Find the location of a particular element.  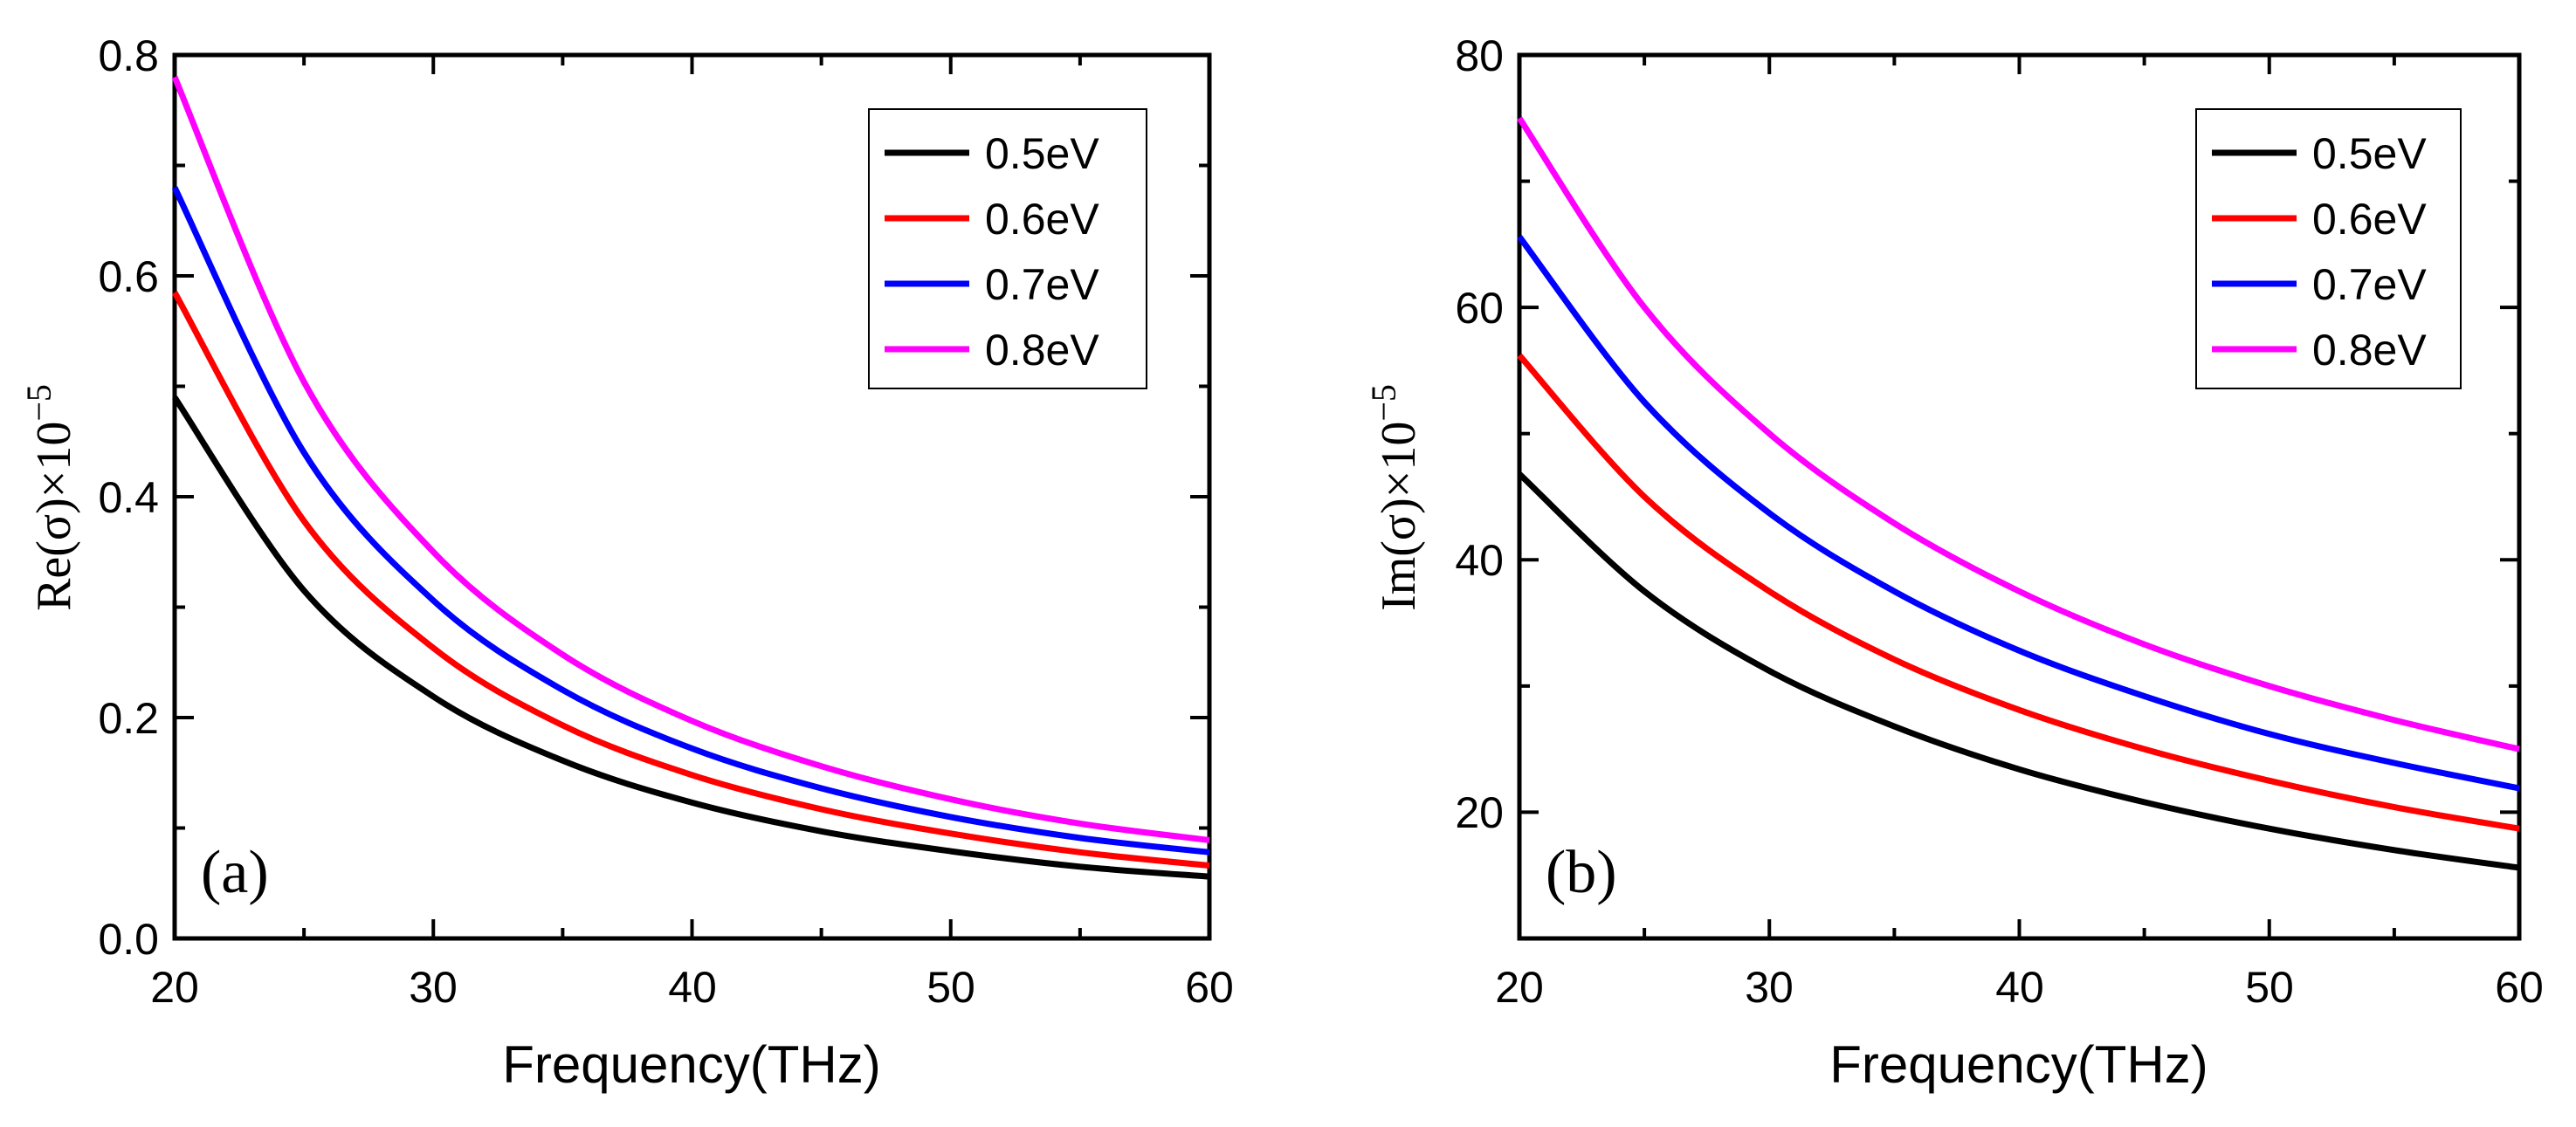

legend-box-a is located at coordinates (1007, 249).